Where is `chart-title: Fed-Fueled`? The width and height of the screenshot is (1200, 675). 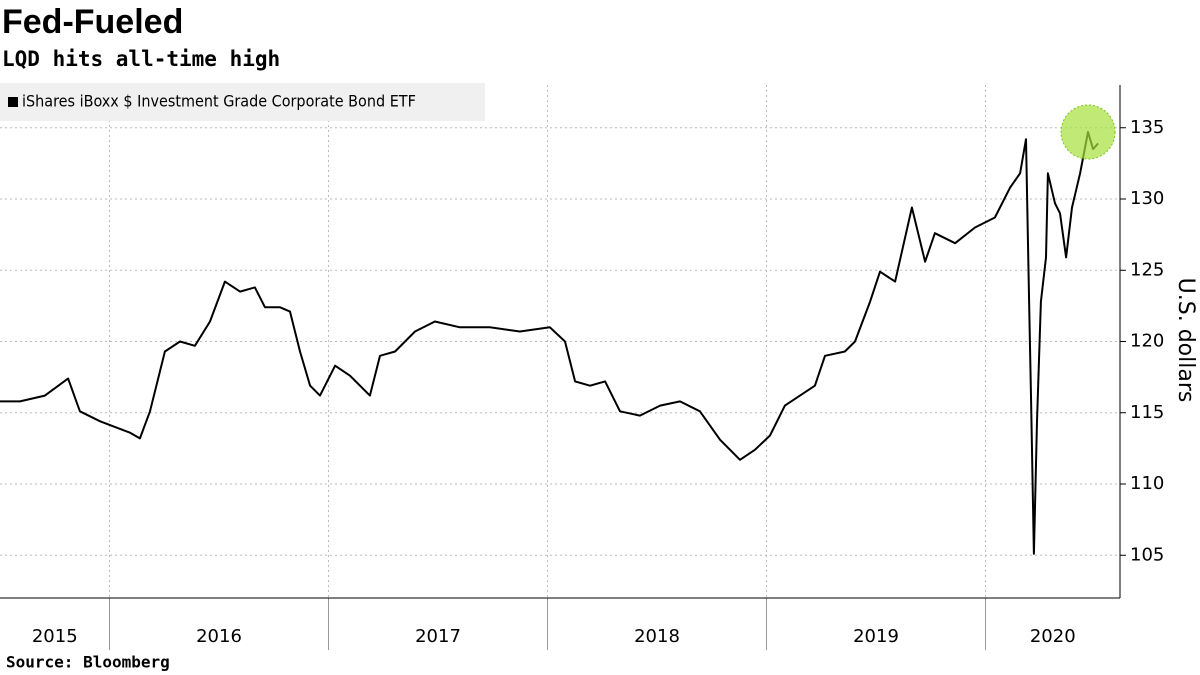 chart-title: Fed-Fueled is located at coordinates (92, 22).